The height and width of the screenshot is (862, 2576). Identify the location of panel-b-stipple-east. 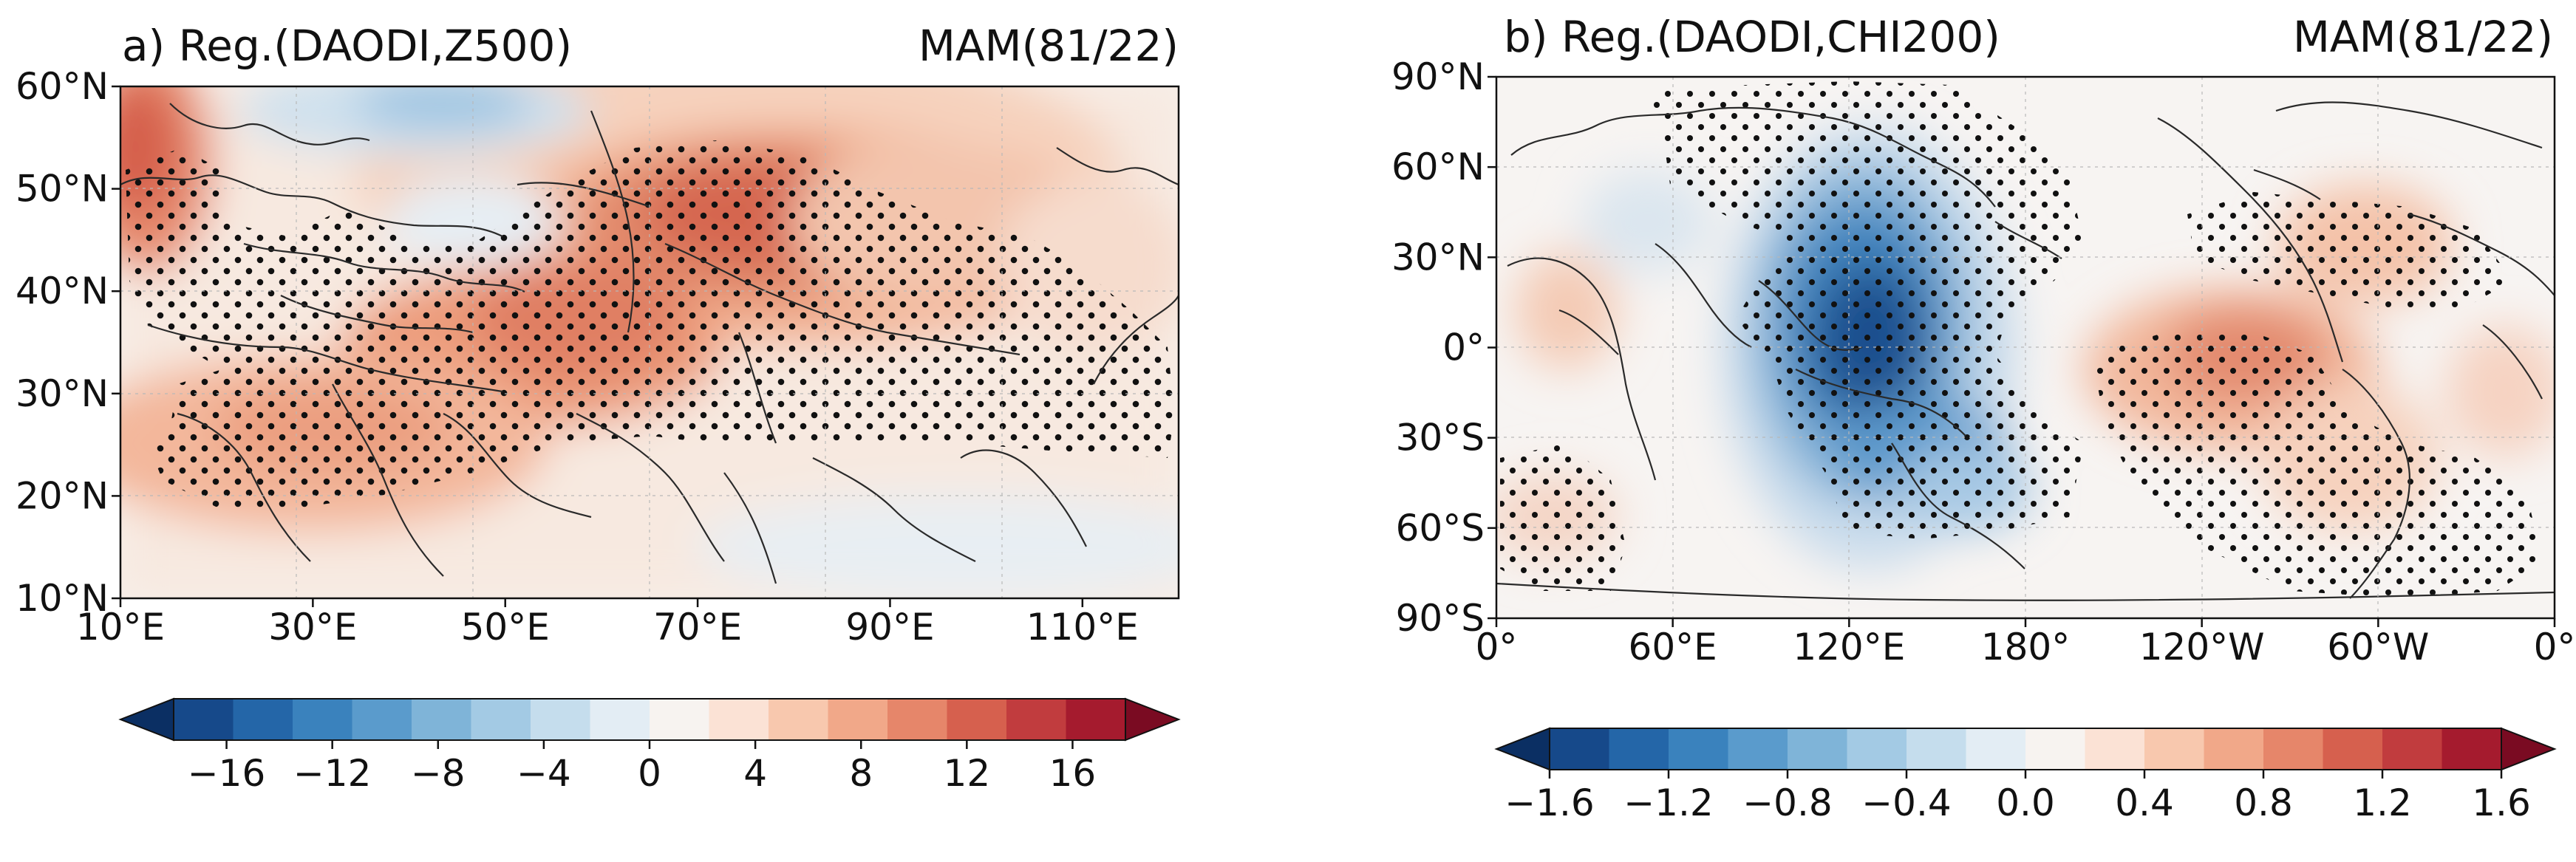
(2316, 465).